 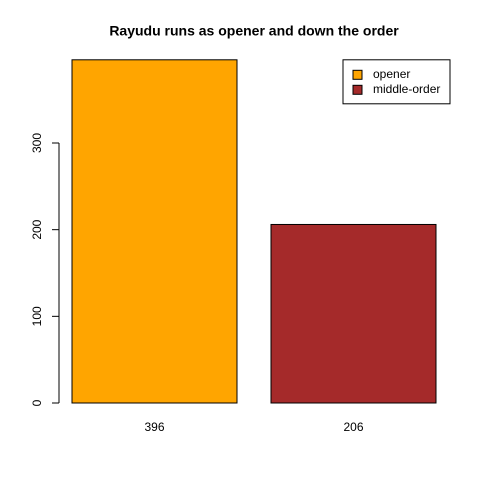 What do you see at coordinates (37, 316) in the screenshot?
I see `y-tick-label: 100` at bounding box center [37, 316].